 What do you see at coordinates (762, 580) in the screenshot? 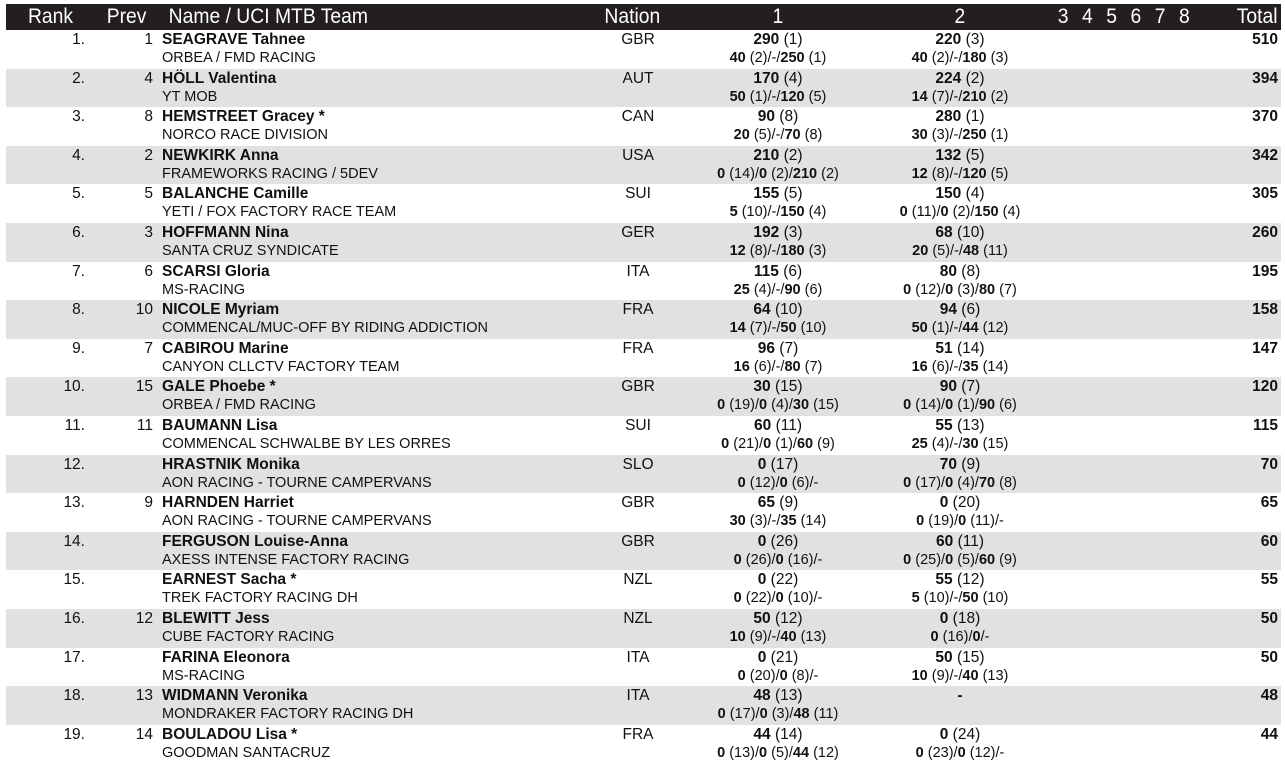
I see `points-value: 0` at bounding box center [762, 580].